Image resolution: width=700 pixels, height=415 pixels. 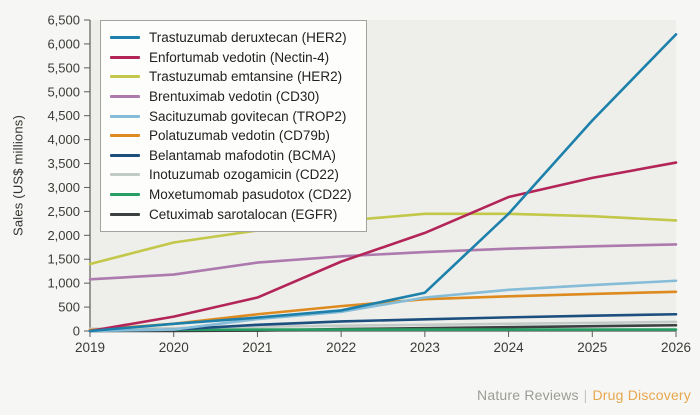 I want to click on footer-journal-name: Nature Reviews, so click(x=528, y=395).